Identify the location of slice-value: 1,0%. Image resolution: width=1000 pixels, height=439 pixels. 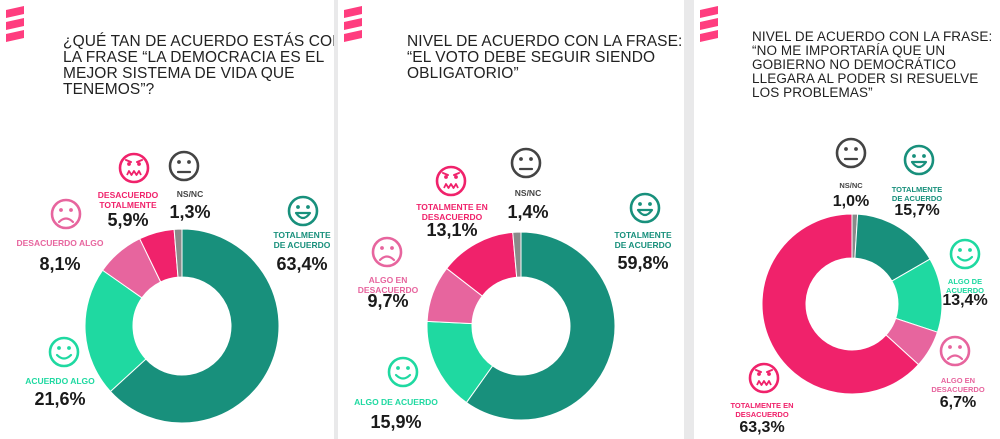
(851, 201).